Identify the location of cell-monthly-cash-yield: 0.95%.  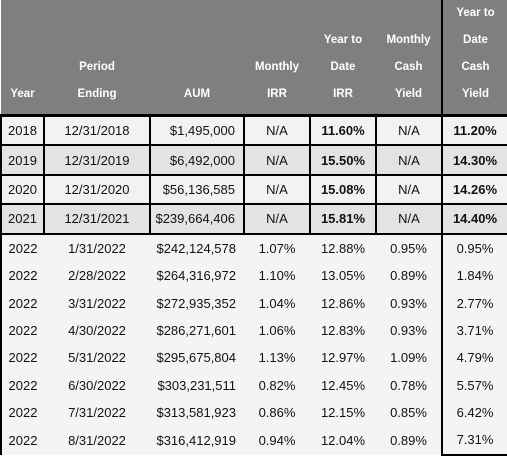
(409, 247).